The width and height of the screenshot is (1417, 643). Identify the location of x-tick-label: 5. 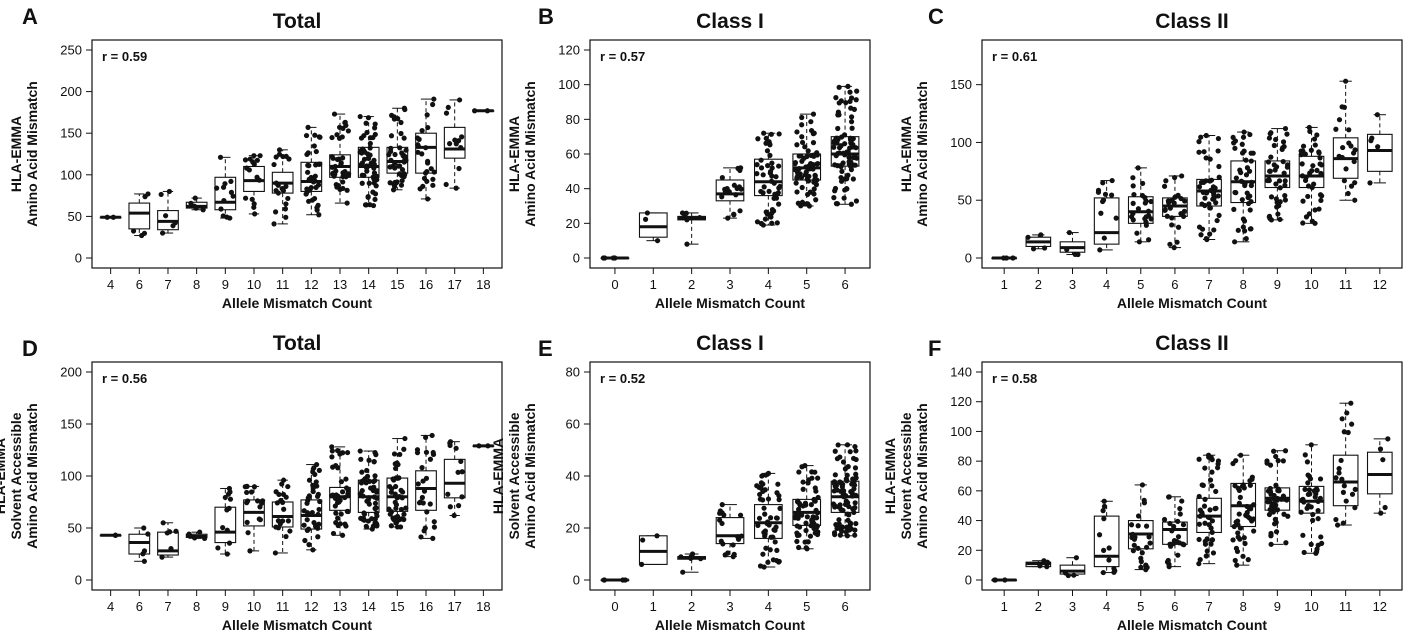
(1140, 284).